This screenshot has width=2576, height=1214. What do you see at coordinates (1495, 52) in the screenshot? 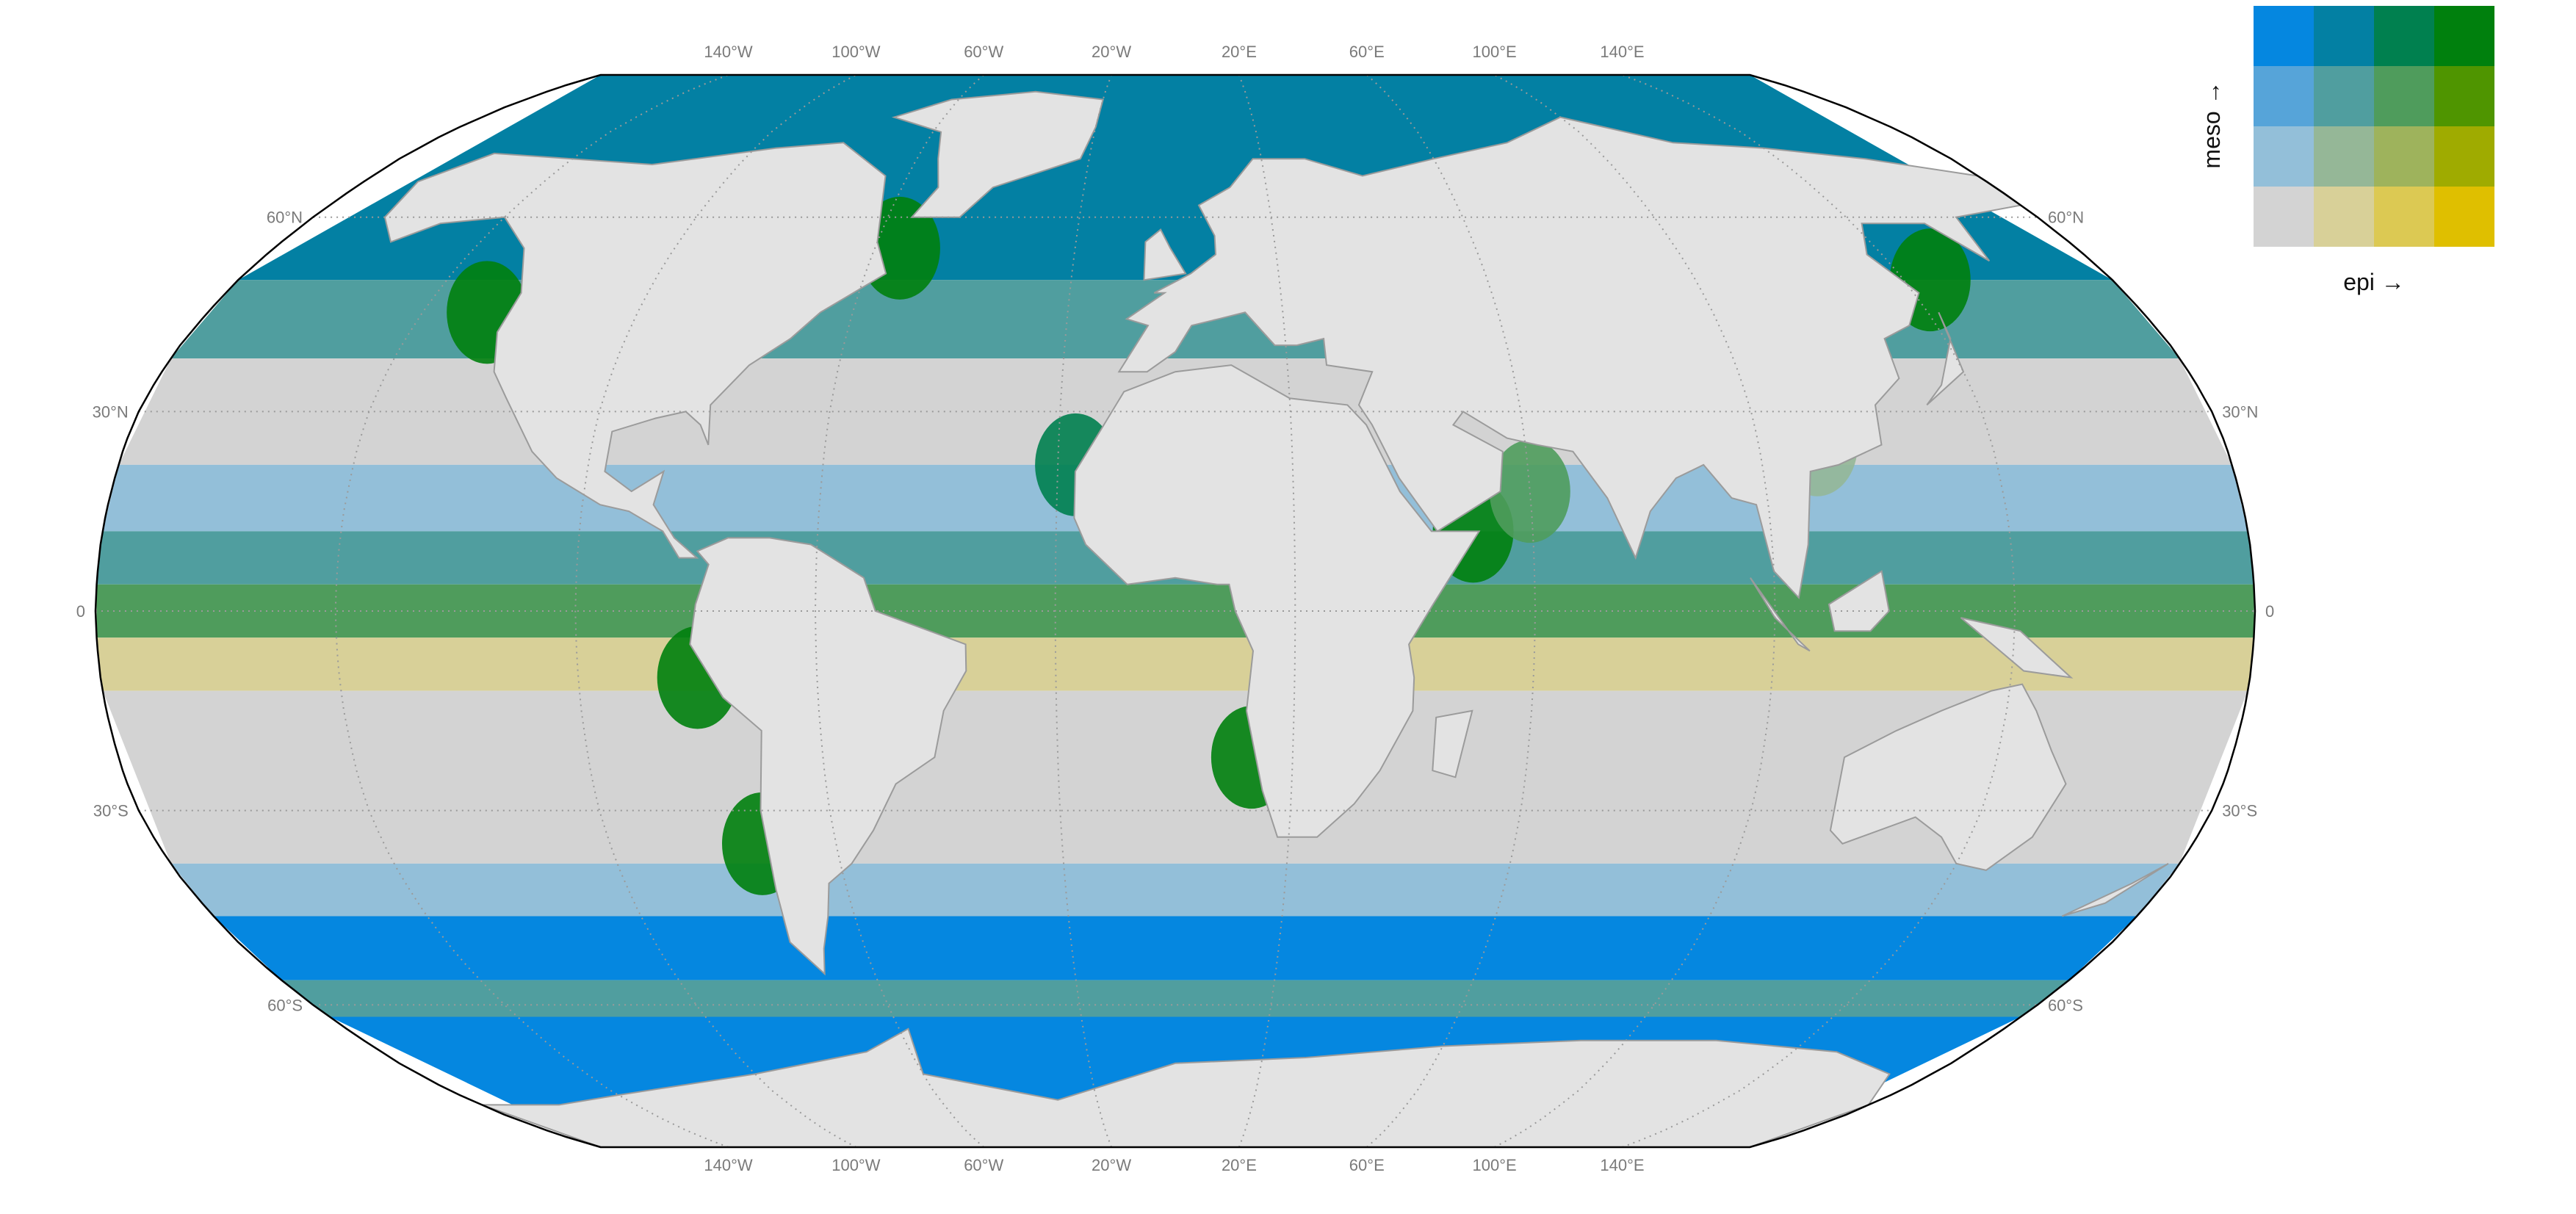
I see `lon-label-top: 100°E` at bounding box center [1495, 52].